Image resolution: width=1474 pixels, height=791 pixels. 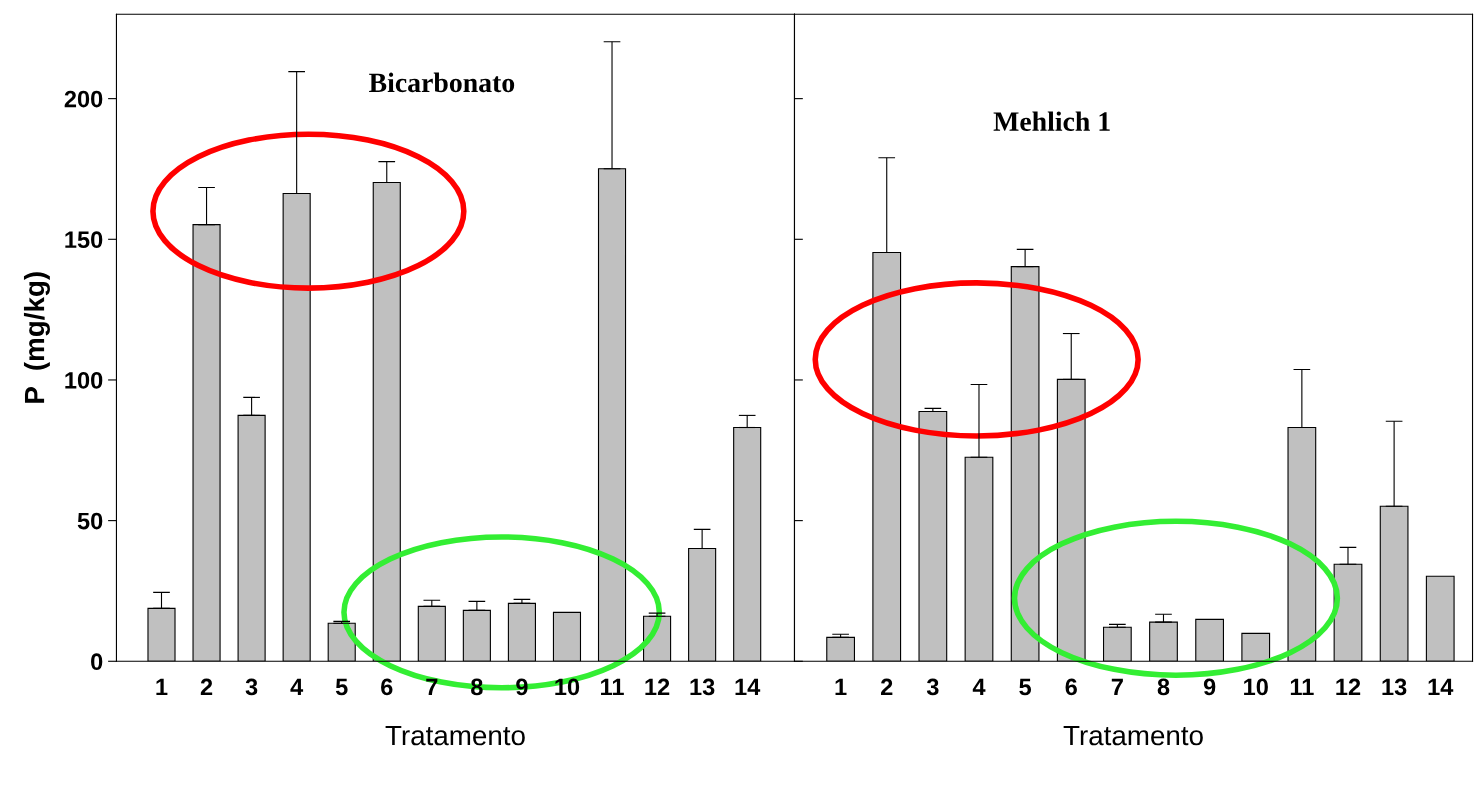 I want to click on x-tick-label: 9, so click(x=1209, y=687).